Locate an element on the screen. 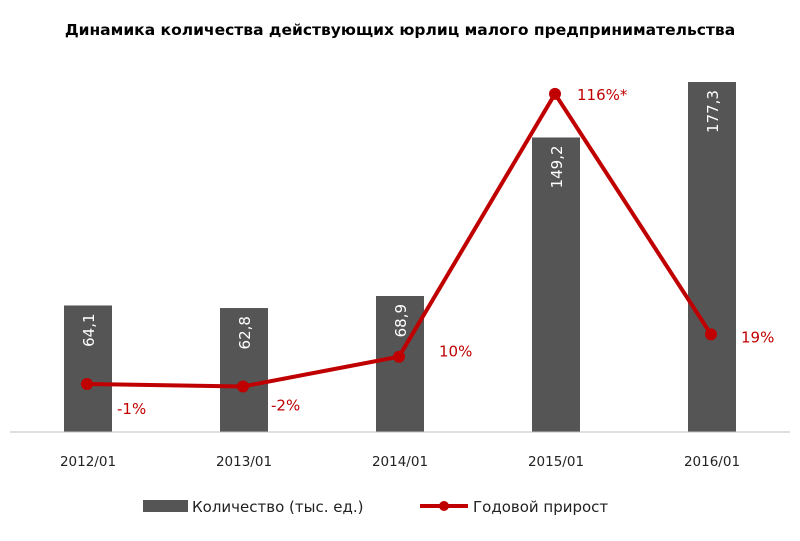 The height and width of the screenshot is (541, 800). x-tick-label: 2012/01 is located at coordinates (88, 462).